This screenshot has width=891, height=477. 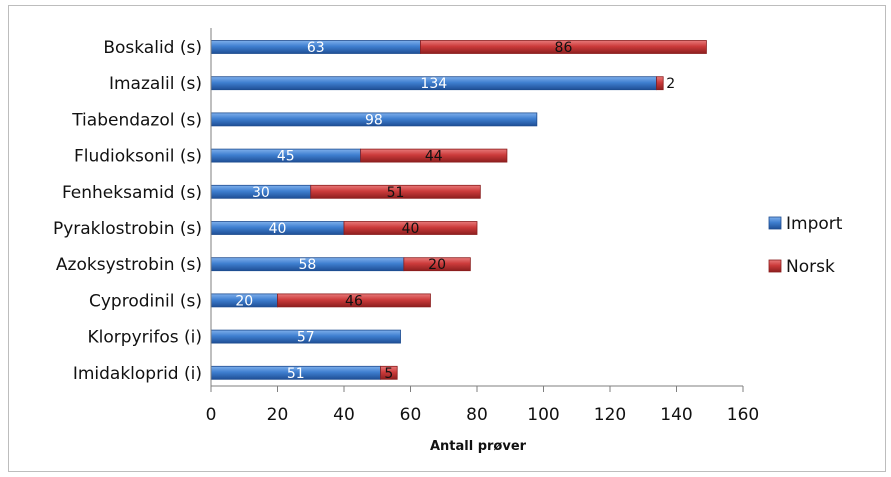 I want to click on legend-swatch-import, so click(x=775, y=223).